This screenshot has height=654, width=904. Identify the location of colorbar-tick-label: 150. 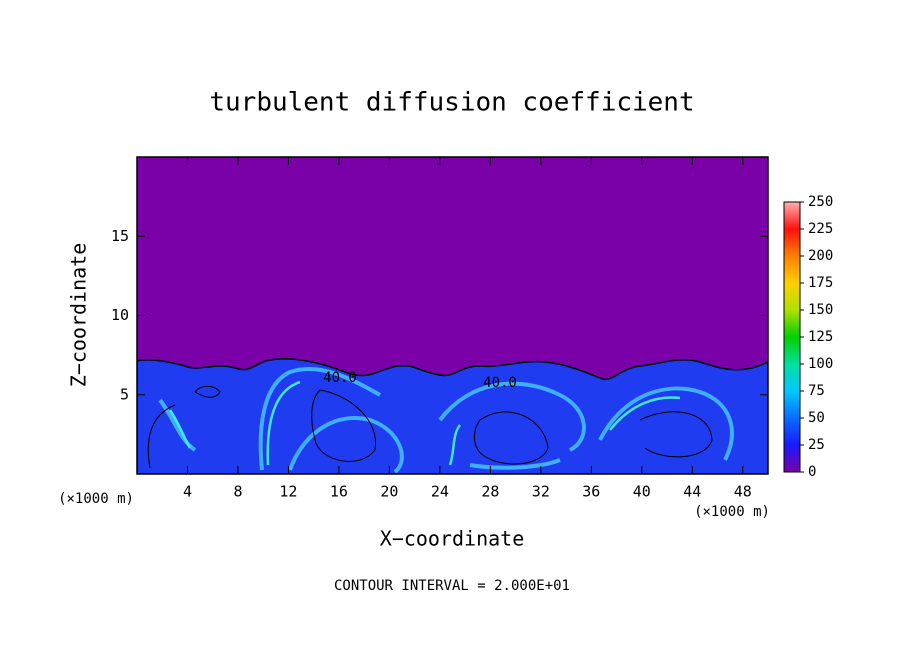
(820, 310).